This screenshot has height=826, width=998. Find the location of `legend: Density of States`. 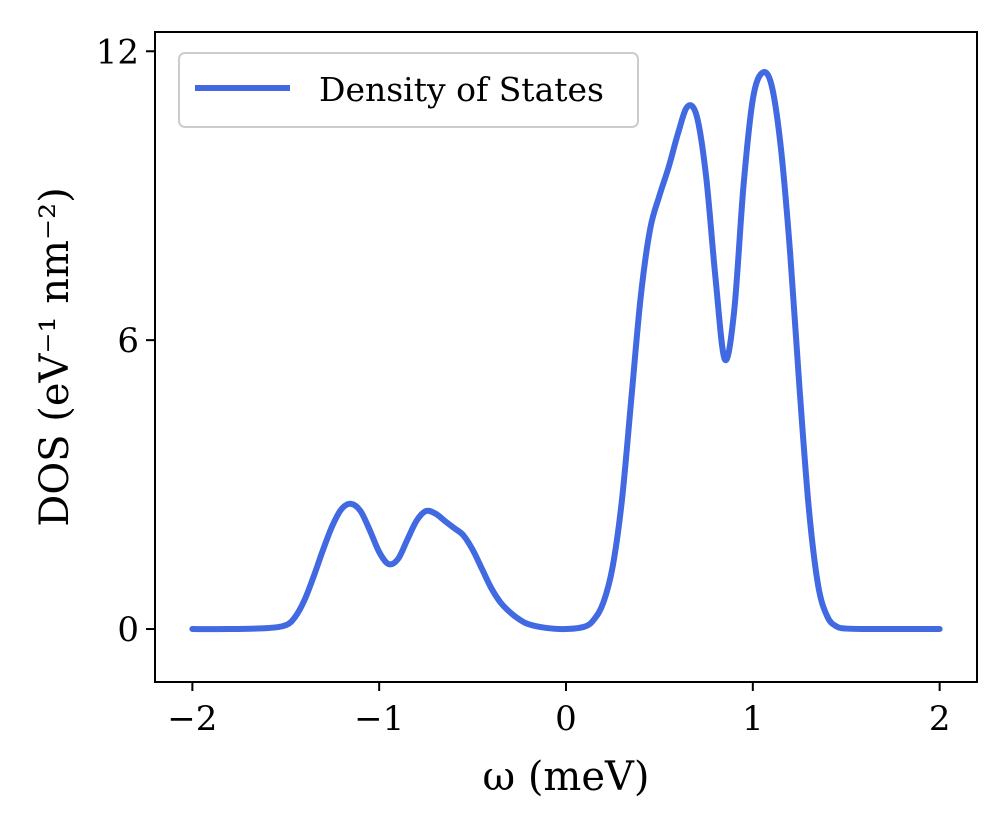

legend: Density of States is located at coordinates (408, 90).